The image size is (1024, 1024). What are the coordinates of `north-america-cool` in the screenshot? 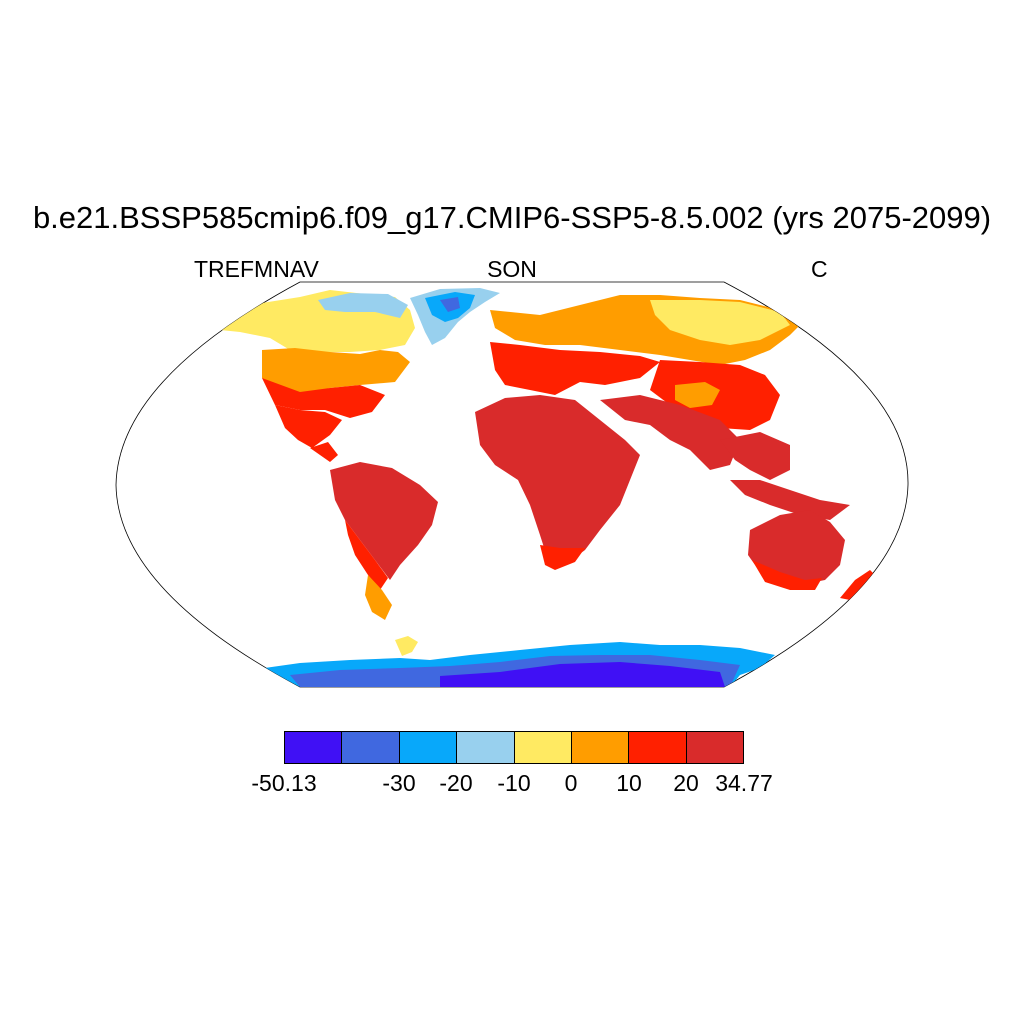 It's located at (363, 305).